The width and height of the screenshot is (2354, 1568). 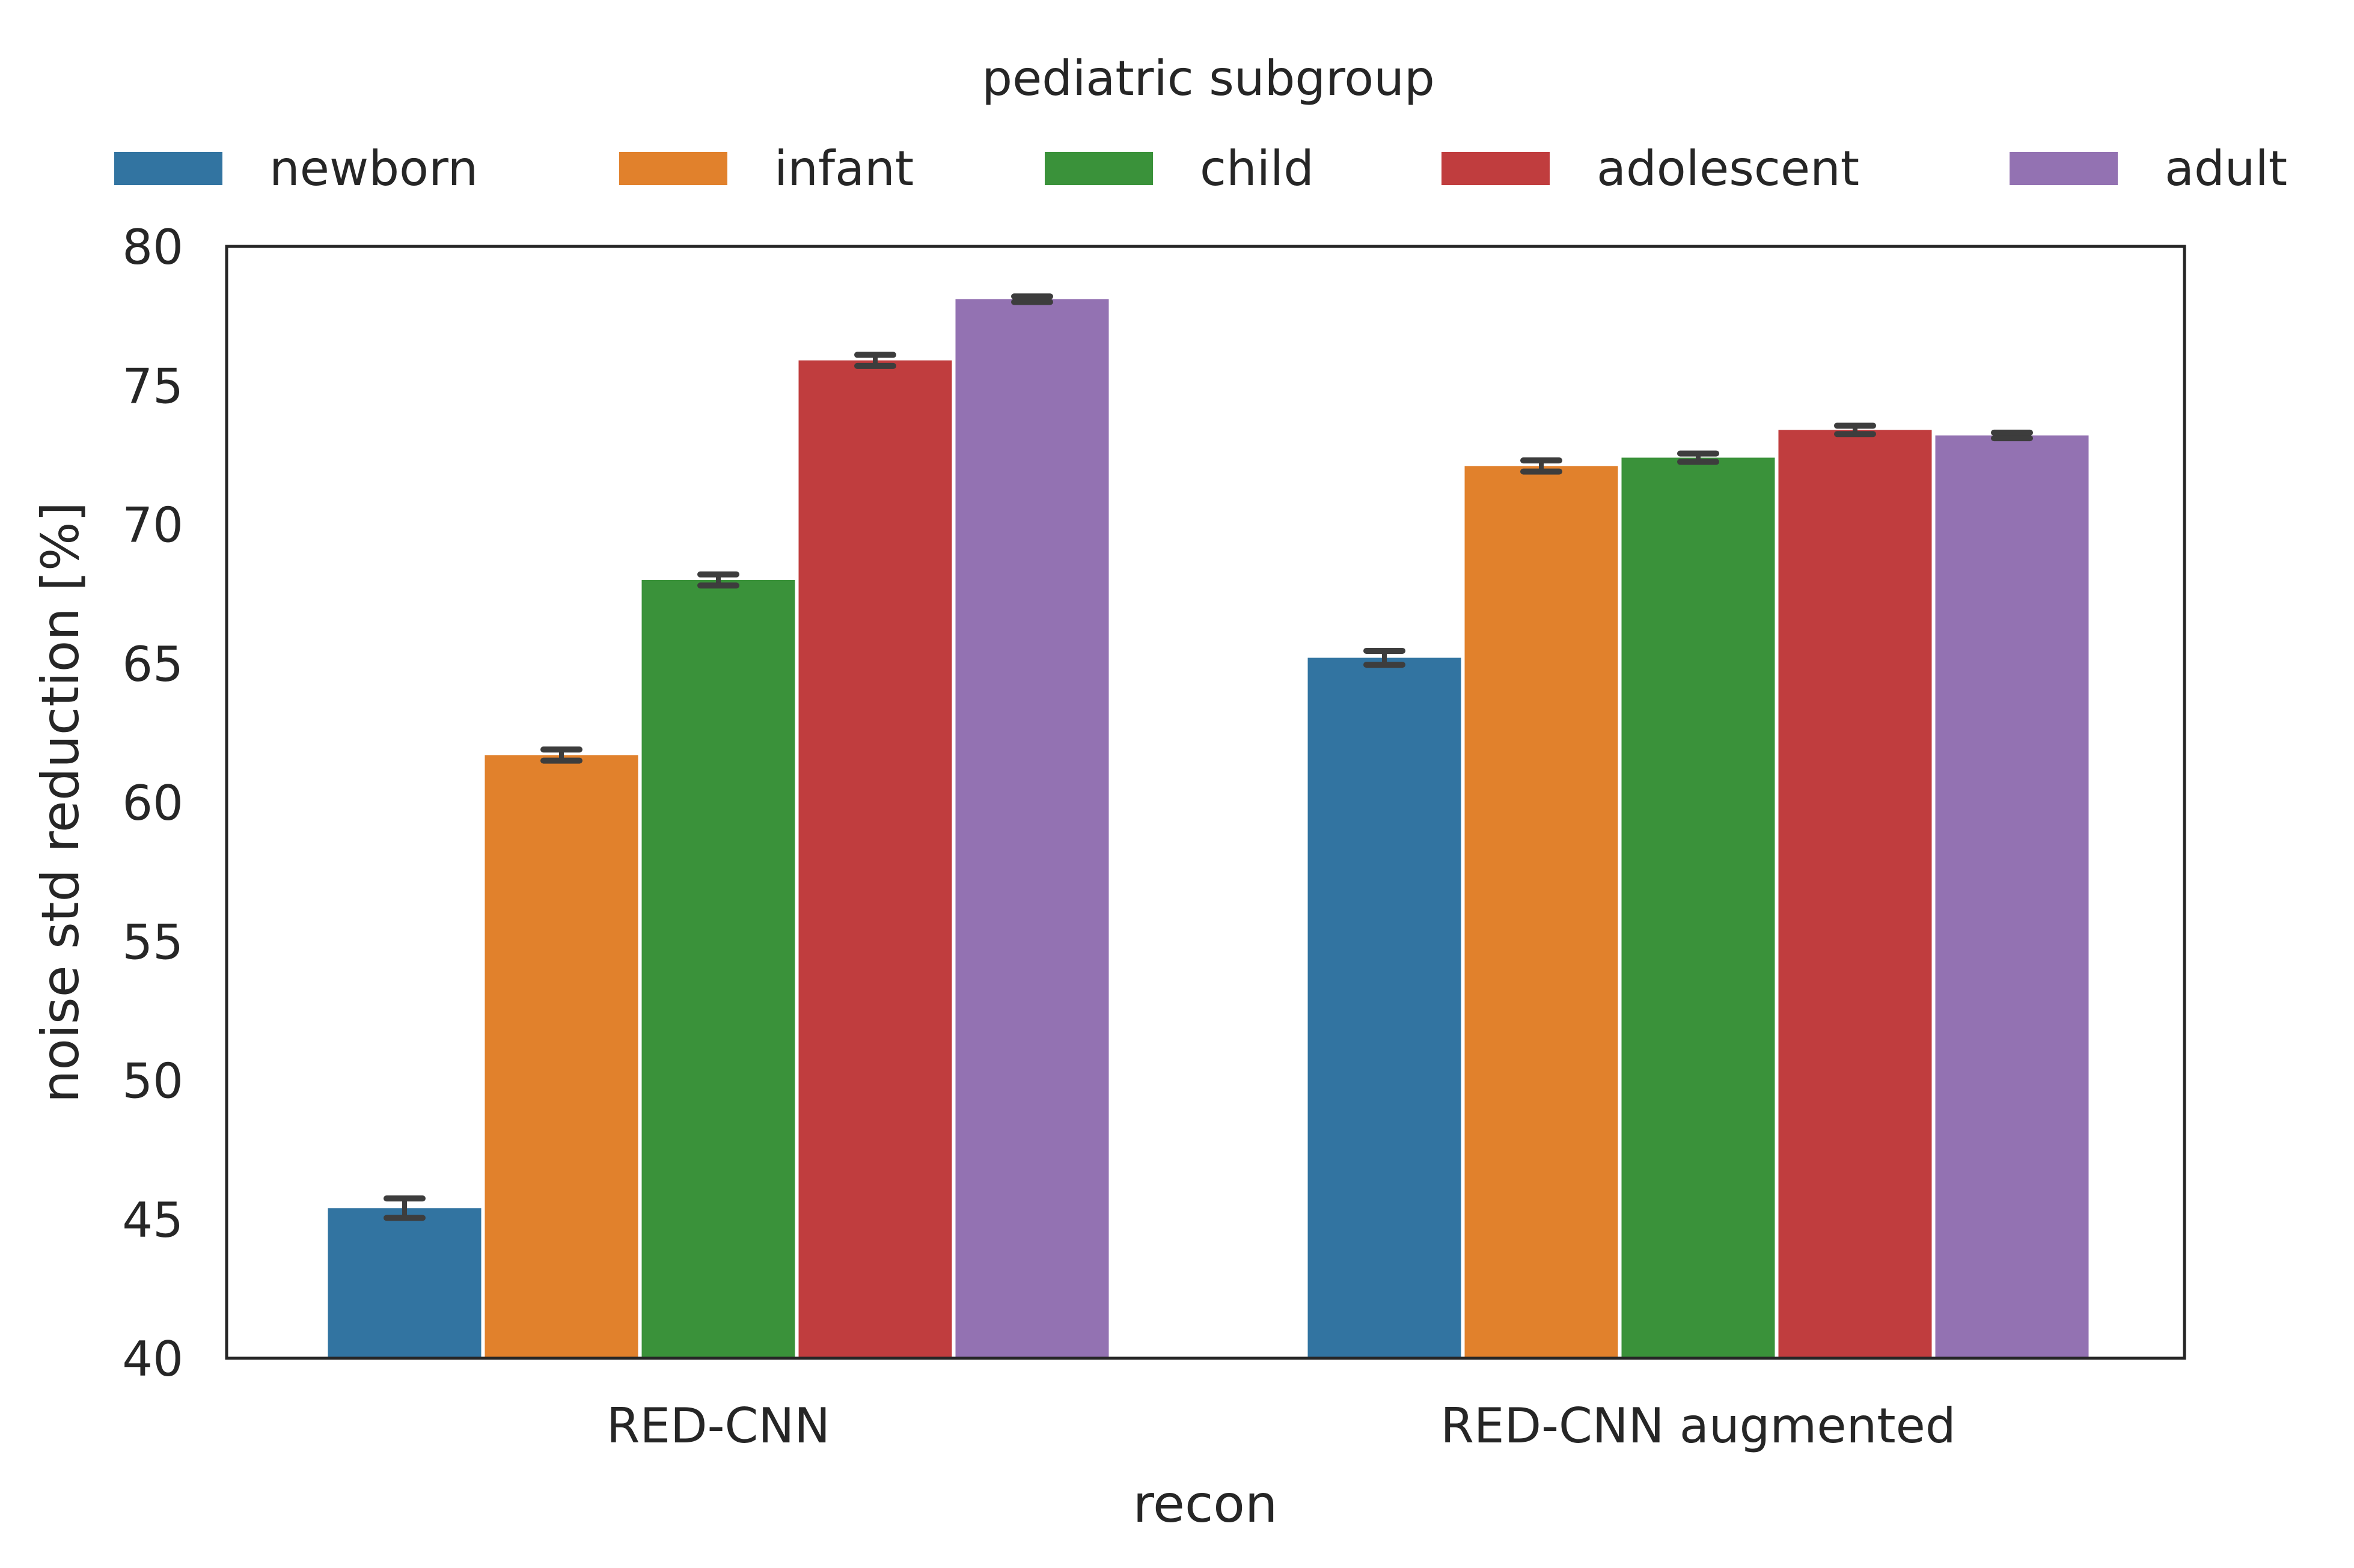 I want to click on y-tick-label: 60, so click(x=152, y=803).